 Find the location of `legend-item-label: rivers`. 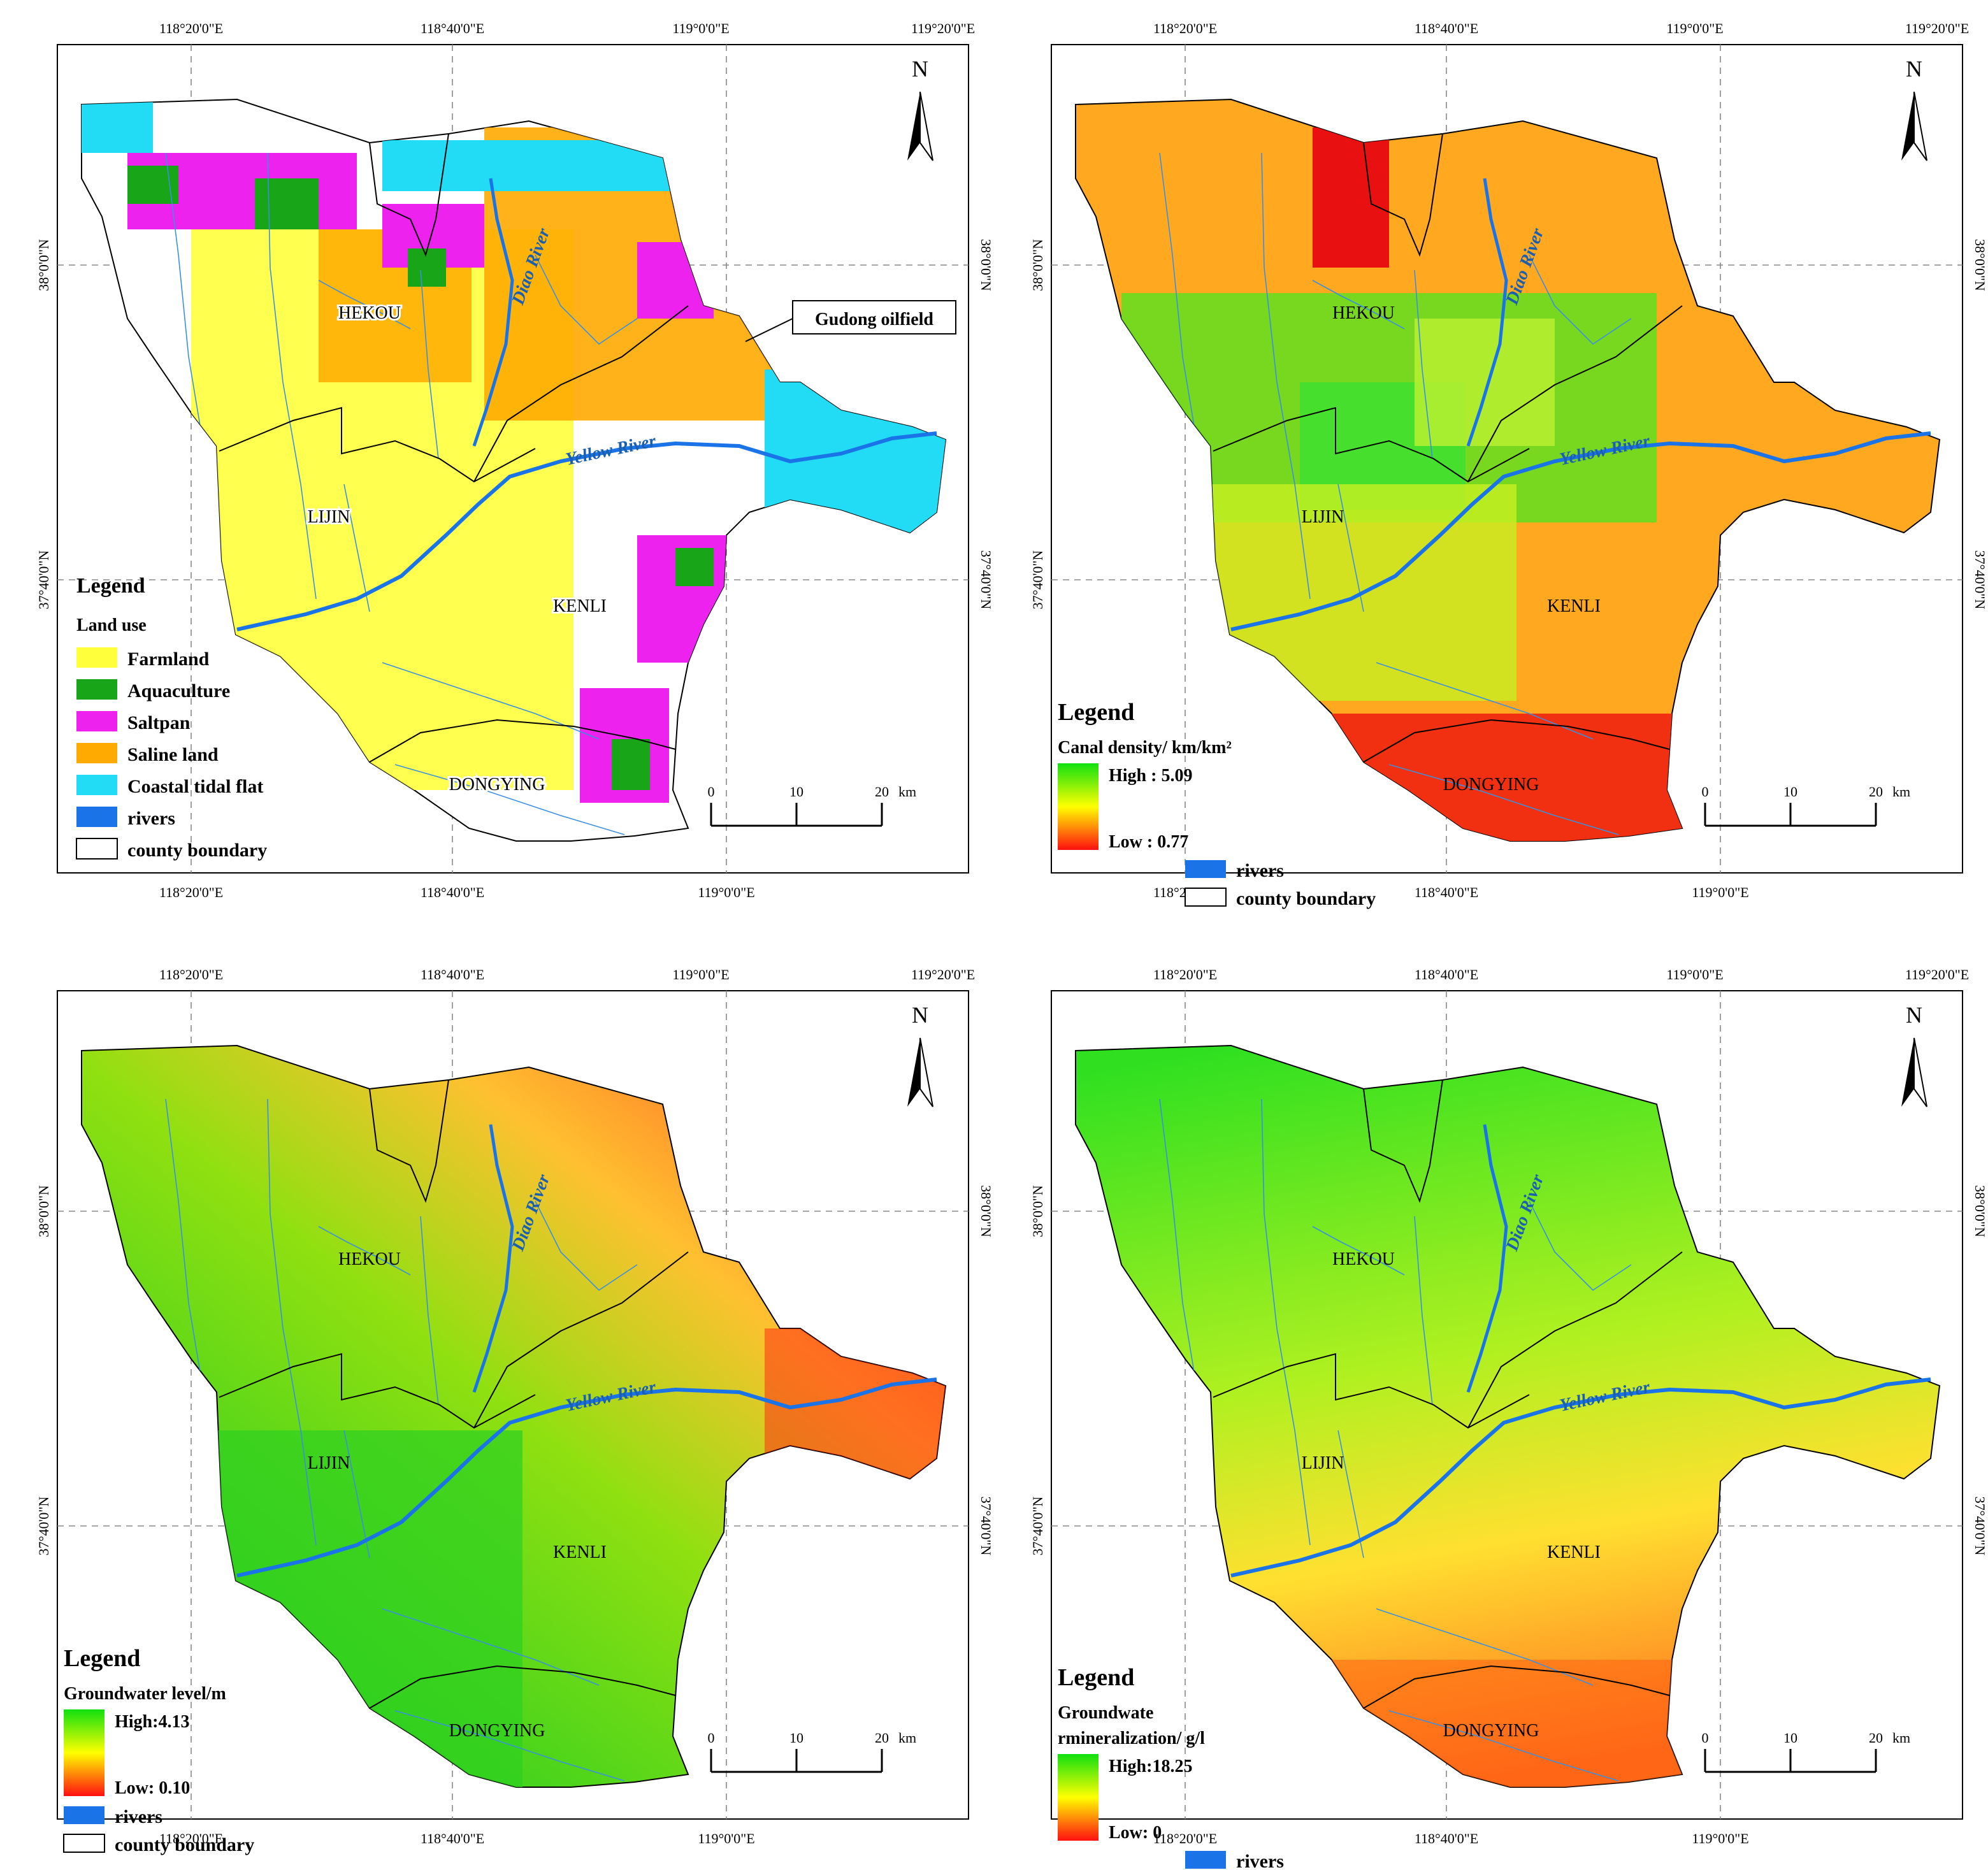

legend-item-label: rivers is located at coordinates (151, 819).